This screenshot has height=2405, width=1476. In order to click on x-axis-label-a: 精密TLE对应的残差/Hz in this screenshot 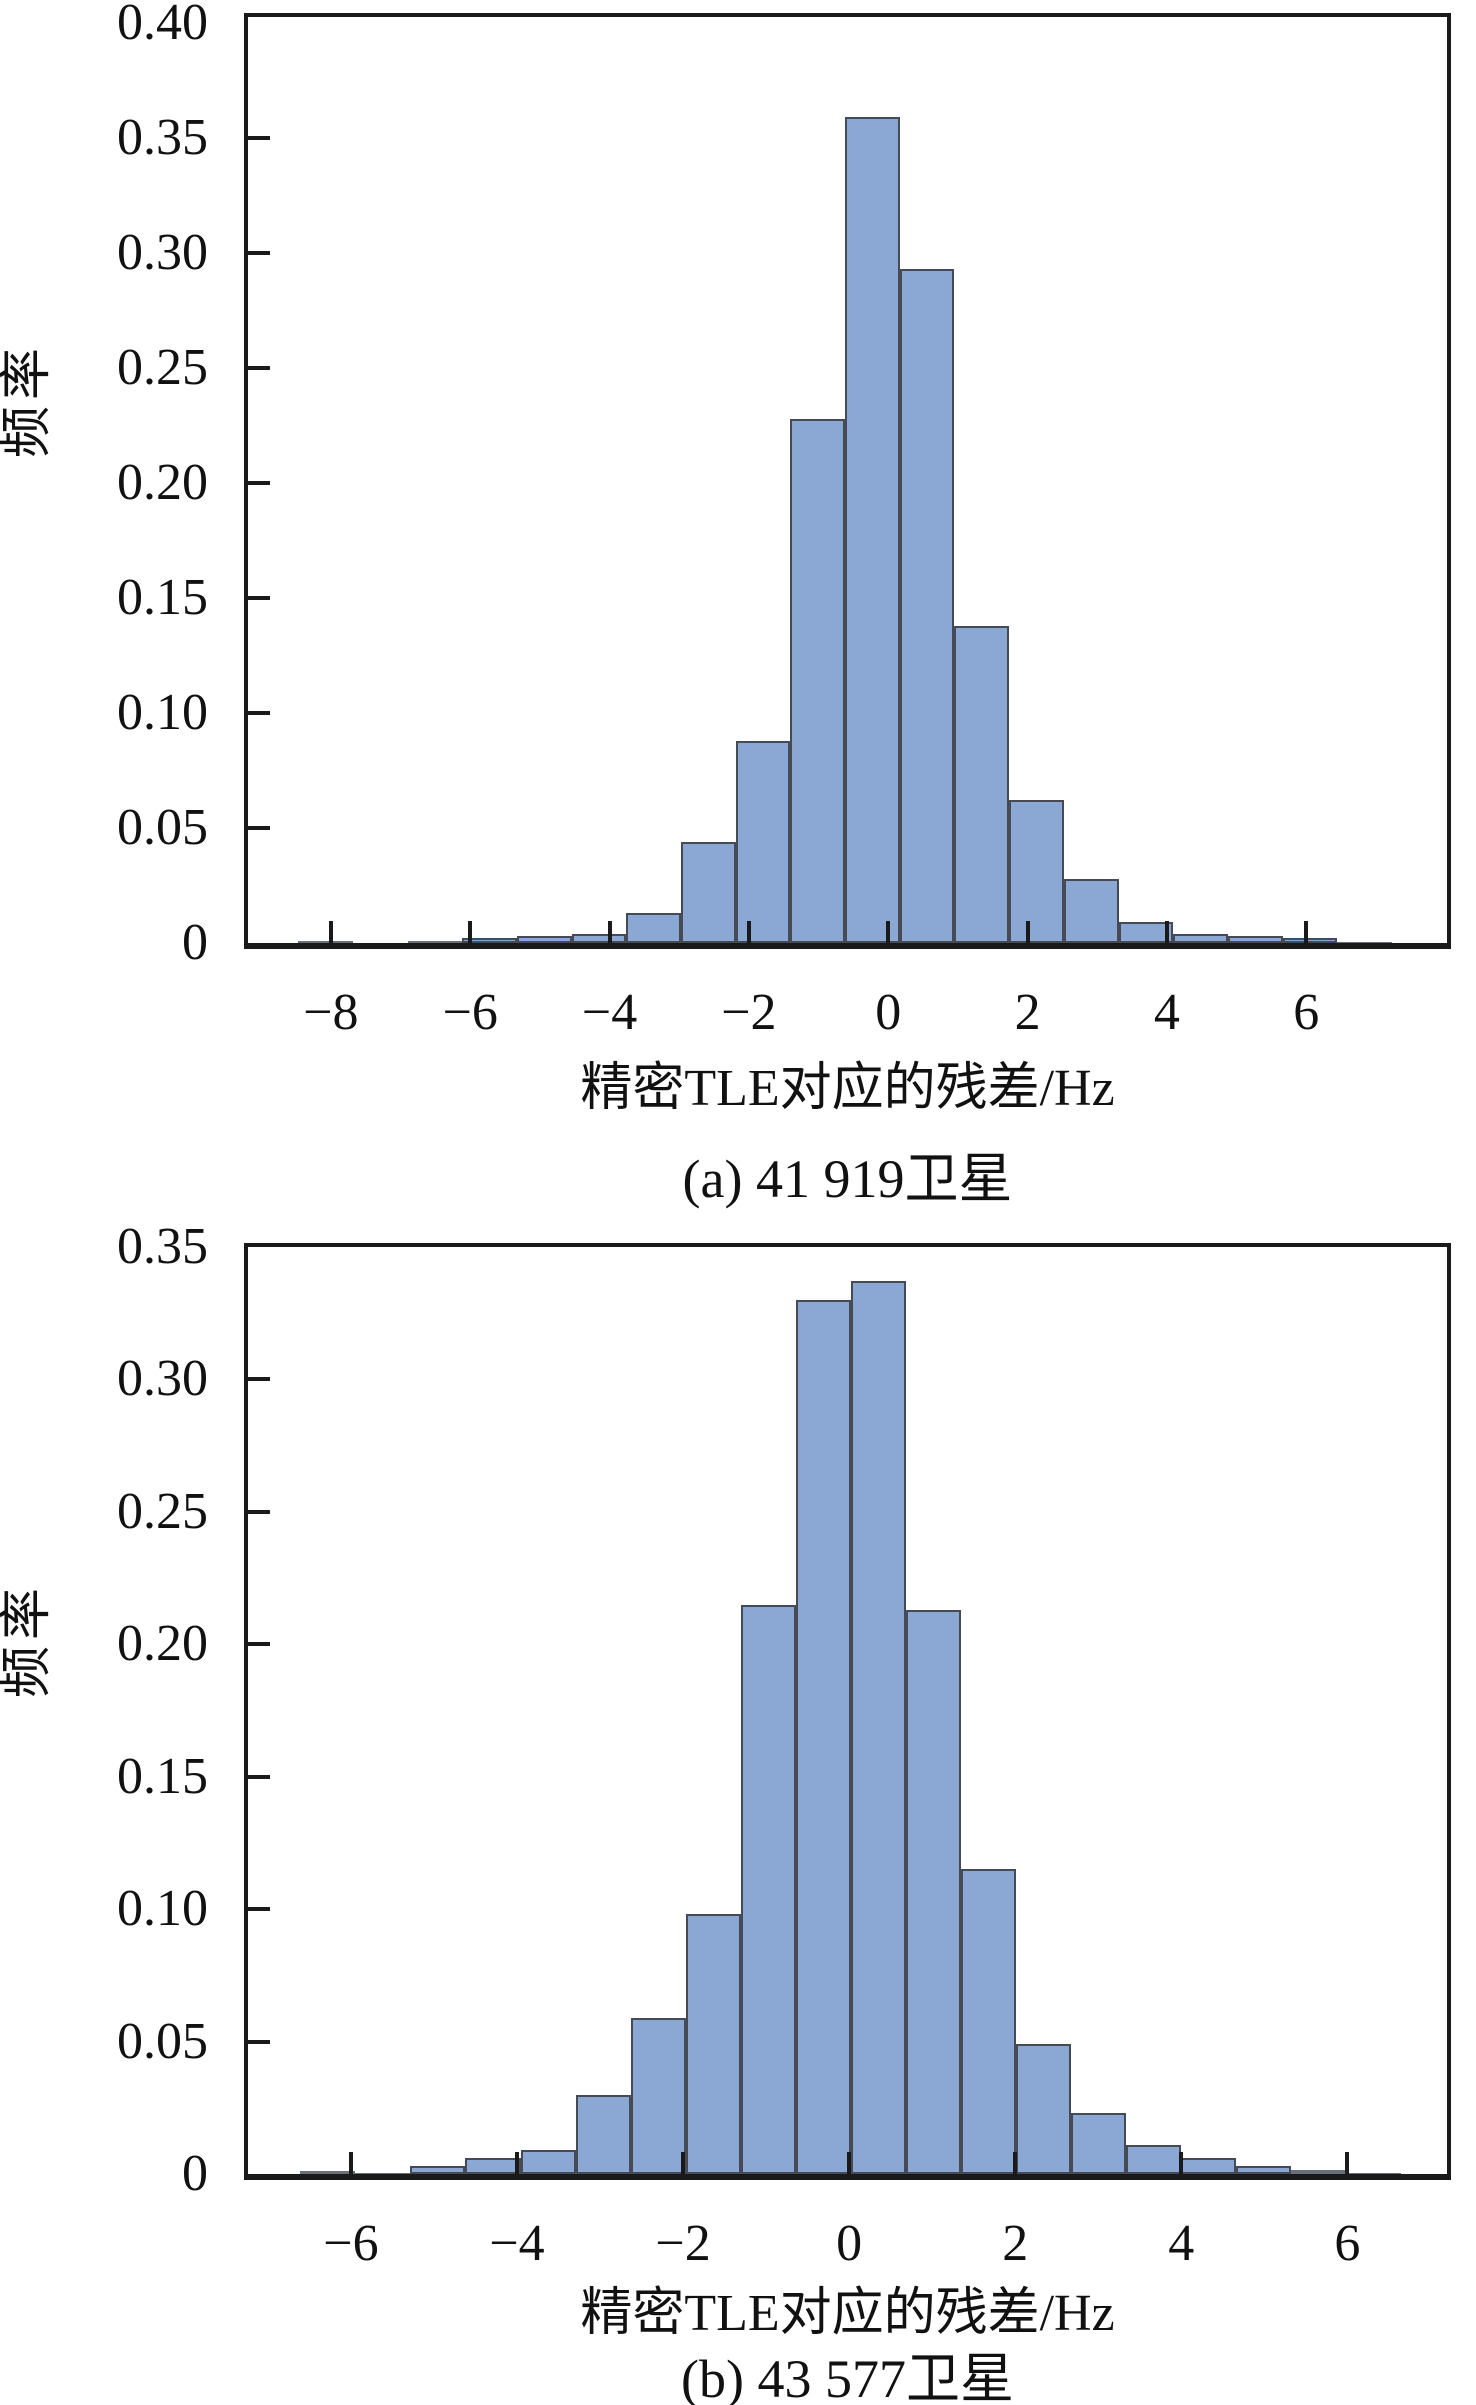, I will do `click(847, 1088)`.